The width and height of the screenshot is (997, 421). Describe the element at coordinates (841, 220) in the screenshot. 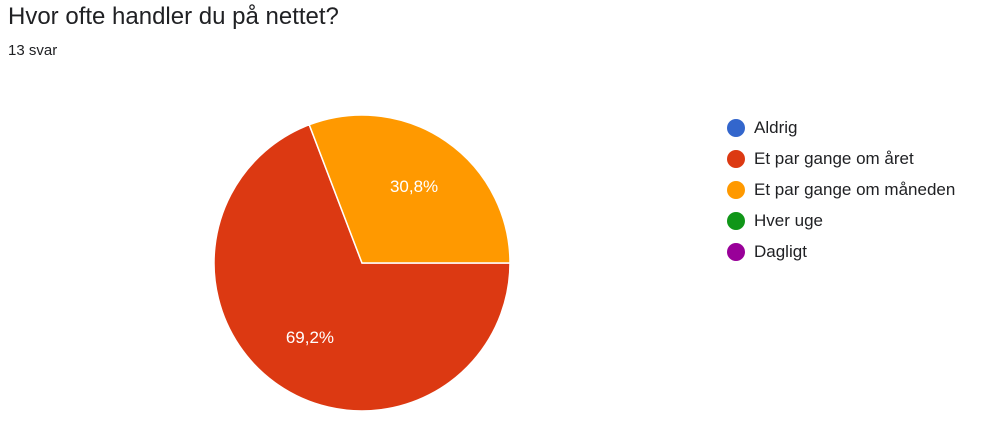

I see `legend-item: Hver uge` at that location.